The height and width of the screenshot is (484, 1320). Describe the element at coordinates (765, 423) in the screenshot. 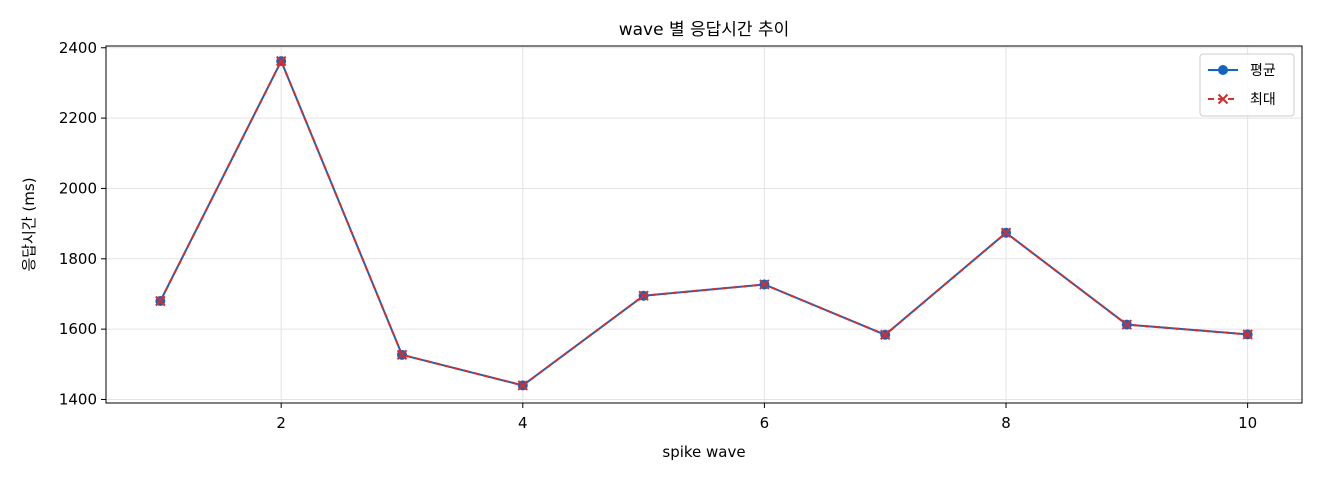

I see `x-tick-label: 6` at that location.